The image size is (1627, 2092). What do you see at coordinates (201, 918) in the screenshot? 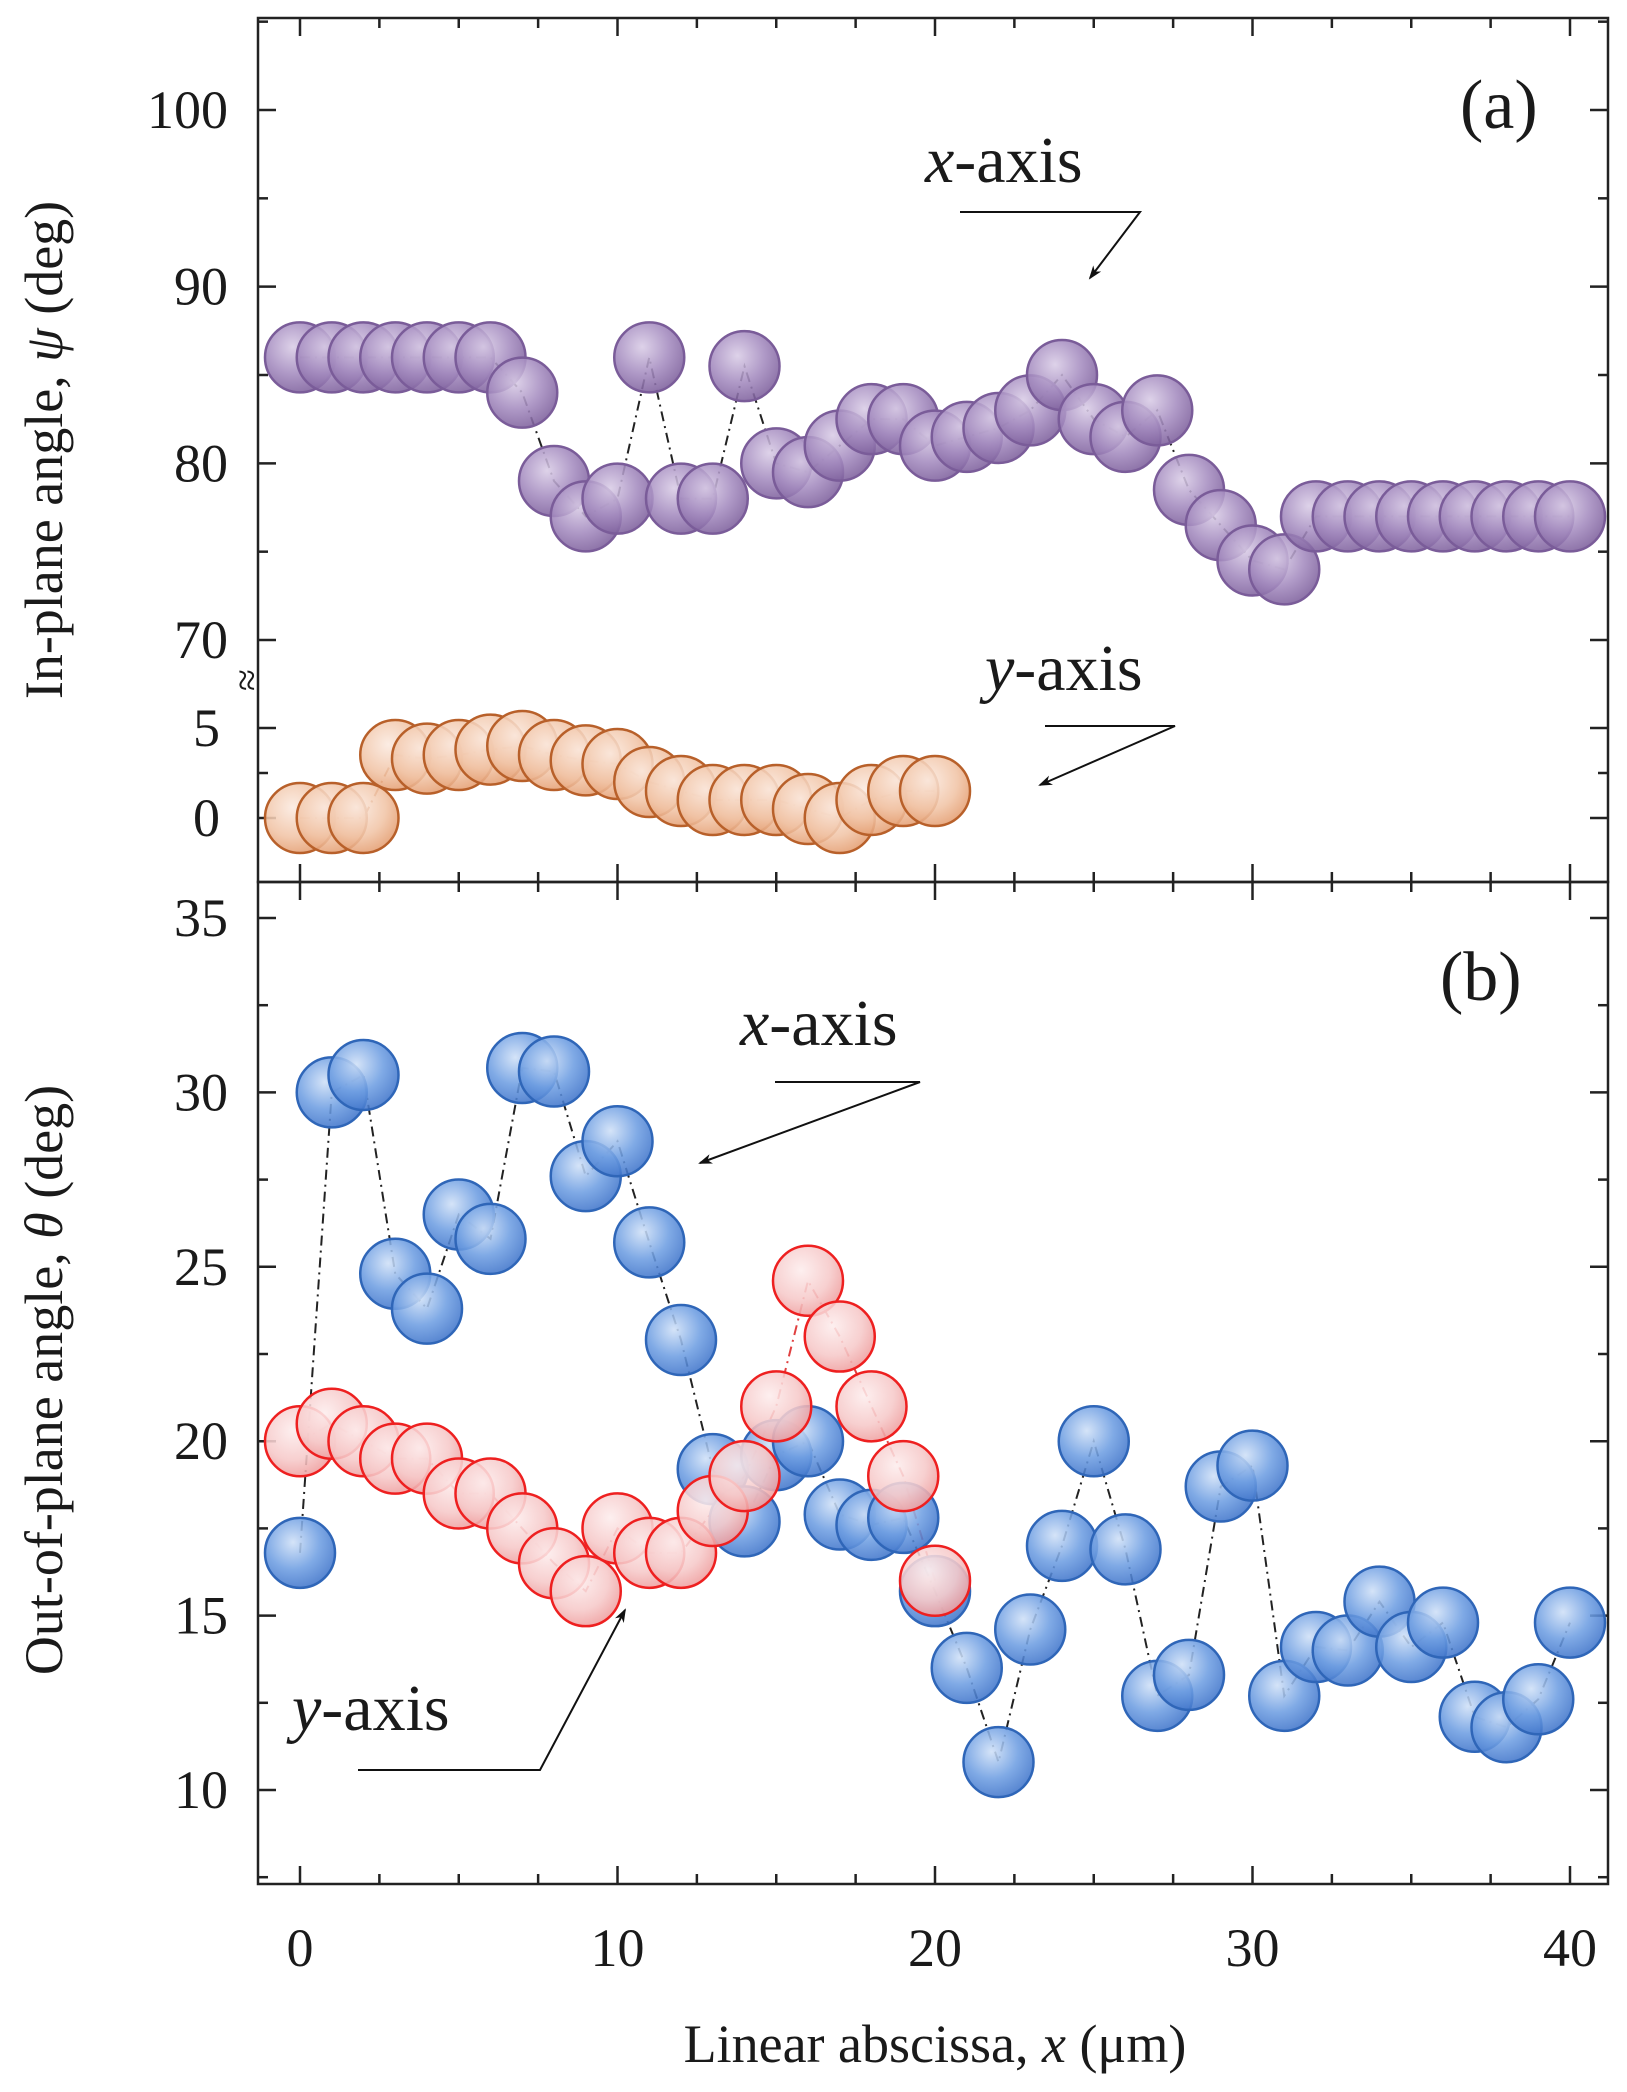
I see `y-tick-label-b: 35` at bounding box center [201, 918].